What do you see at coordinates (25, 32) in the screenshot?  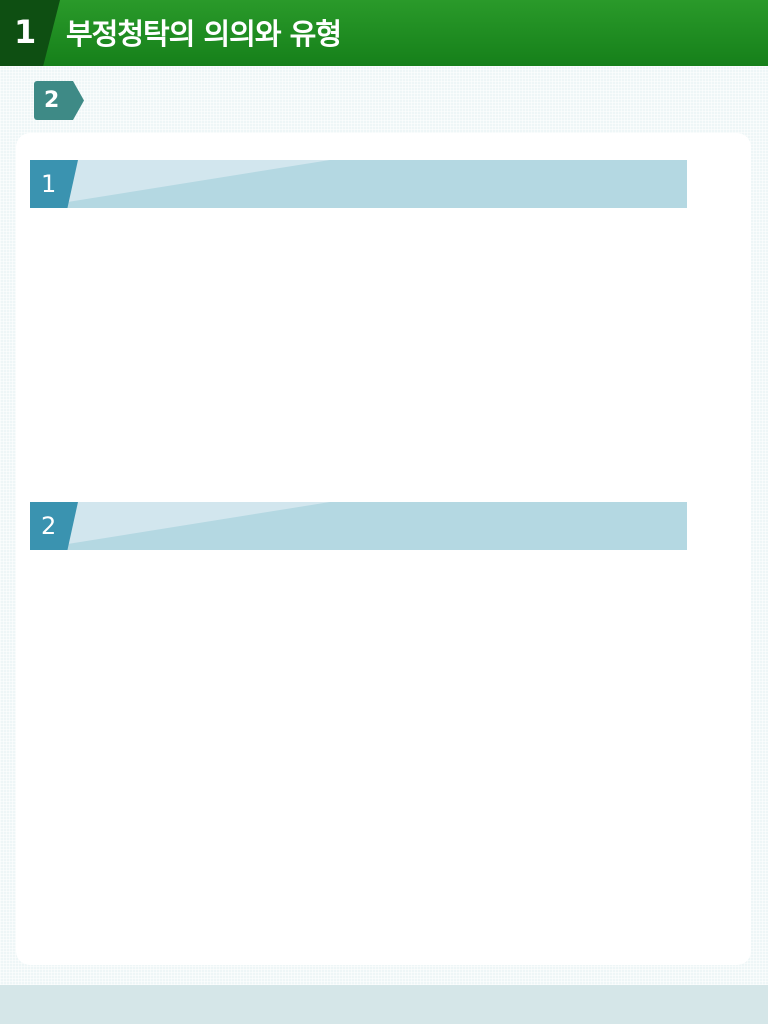 I see `header-number: 1` at bounding box center [25, 32].